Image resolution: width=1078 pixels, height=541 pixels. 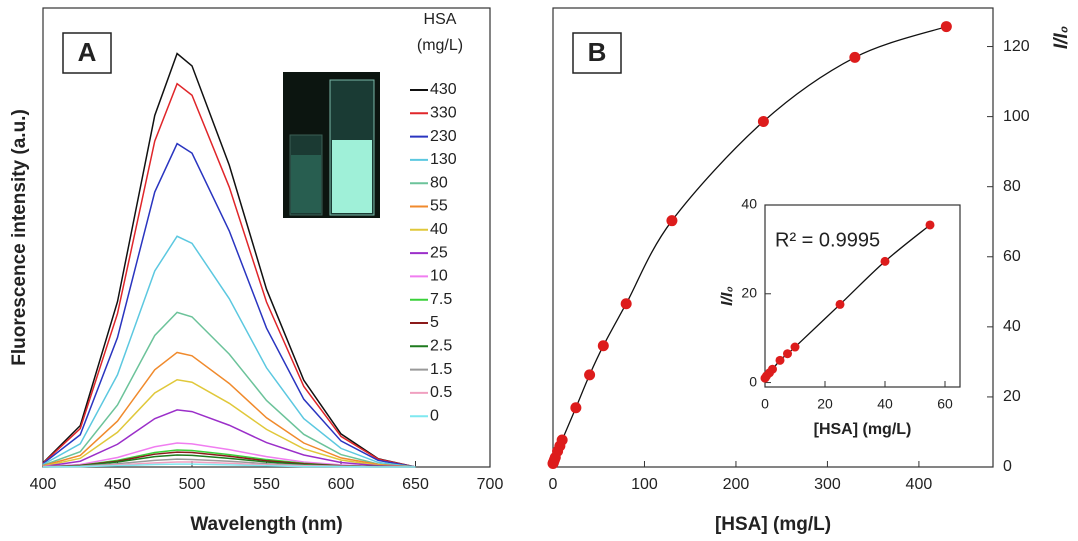 I want to click on inset-background, so click(x=862, y=296).